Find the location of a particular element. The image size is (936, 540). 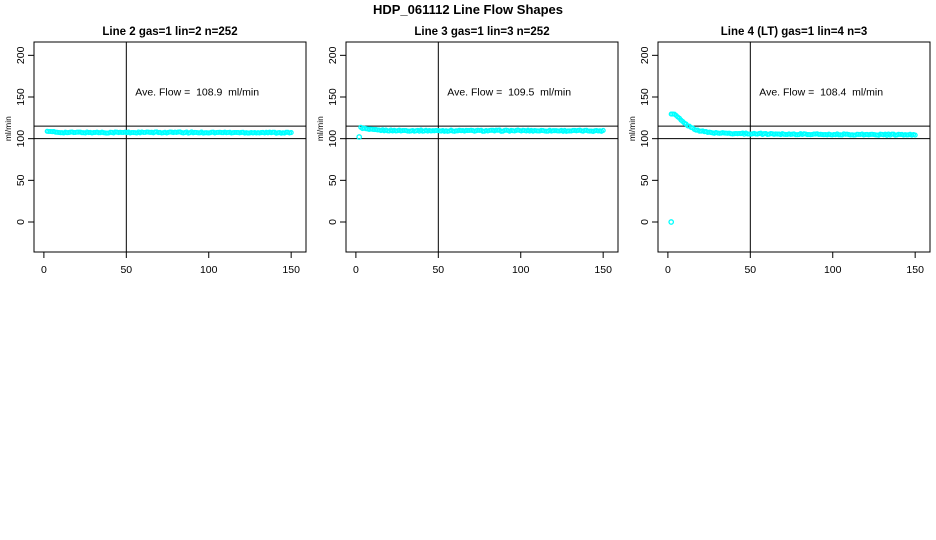

figure-title: HDP_061112 Line Flow Shapes is located at coordinates (468, 9).